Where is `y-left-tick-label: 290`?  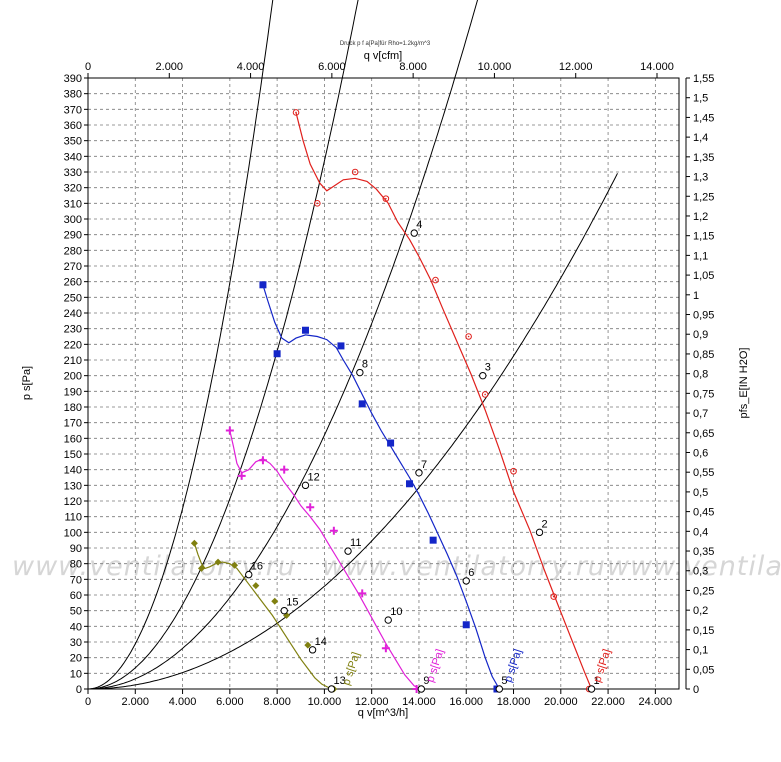 y-left-tick-label: 290 is located at coordinates (73, 236).